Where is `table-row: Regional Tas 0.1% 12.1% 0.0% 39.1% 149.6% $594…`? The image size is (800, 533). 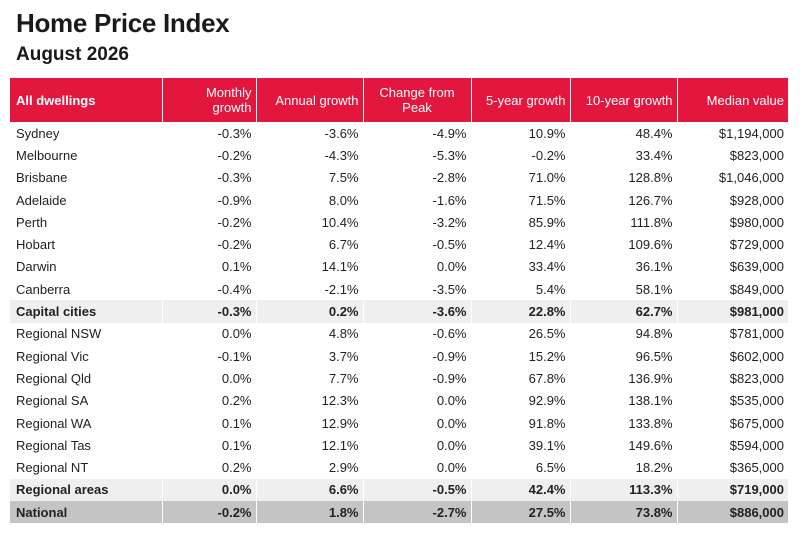
table-row: Regional Tas 0.1% 12.1% 0.0% 39.1% 149.6% $594… is located at coordinates (399, 445).